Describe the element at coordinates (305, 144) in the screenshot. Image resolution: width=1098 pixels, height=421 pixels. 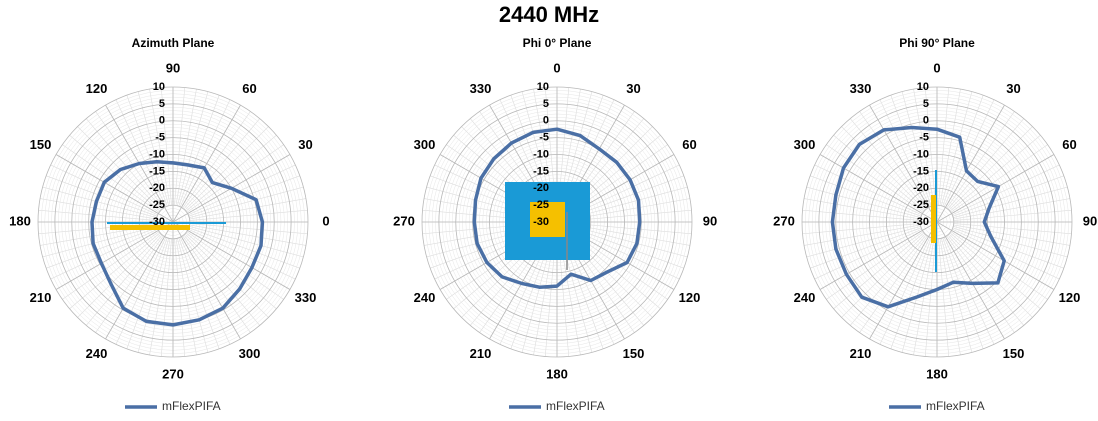
I see `angle-label: 30` at that location.